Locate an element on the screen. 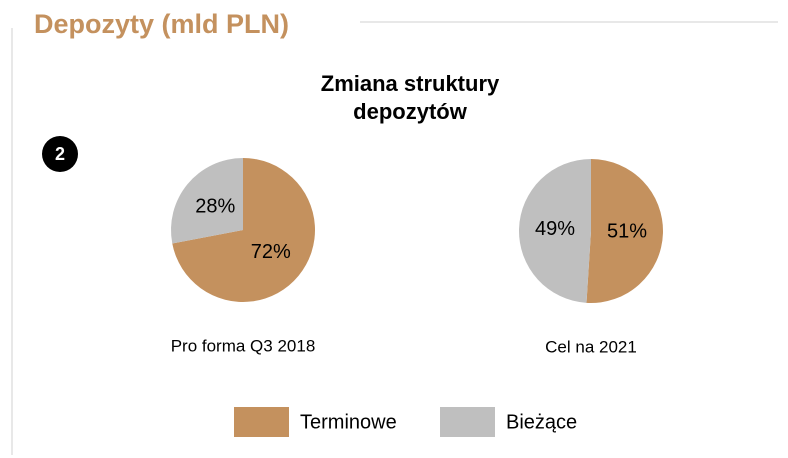 The width and height of the screenshot is (788, 458). legend-label: Bieżące is located at coordinates (541, 422).